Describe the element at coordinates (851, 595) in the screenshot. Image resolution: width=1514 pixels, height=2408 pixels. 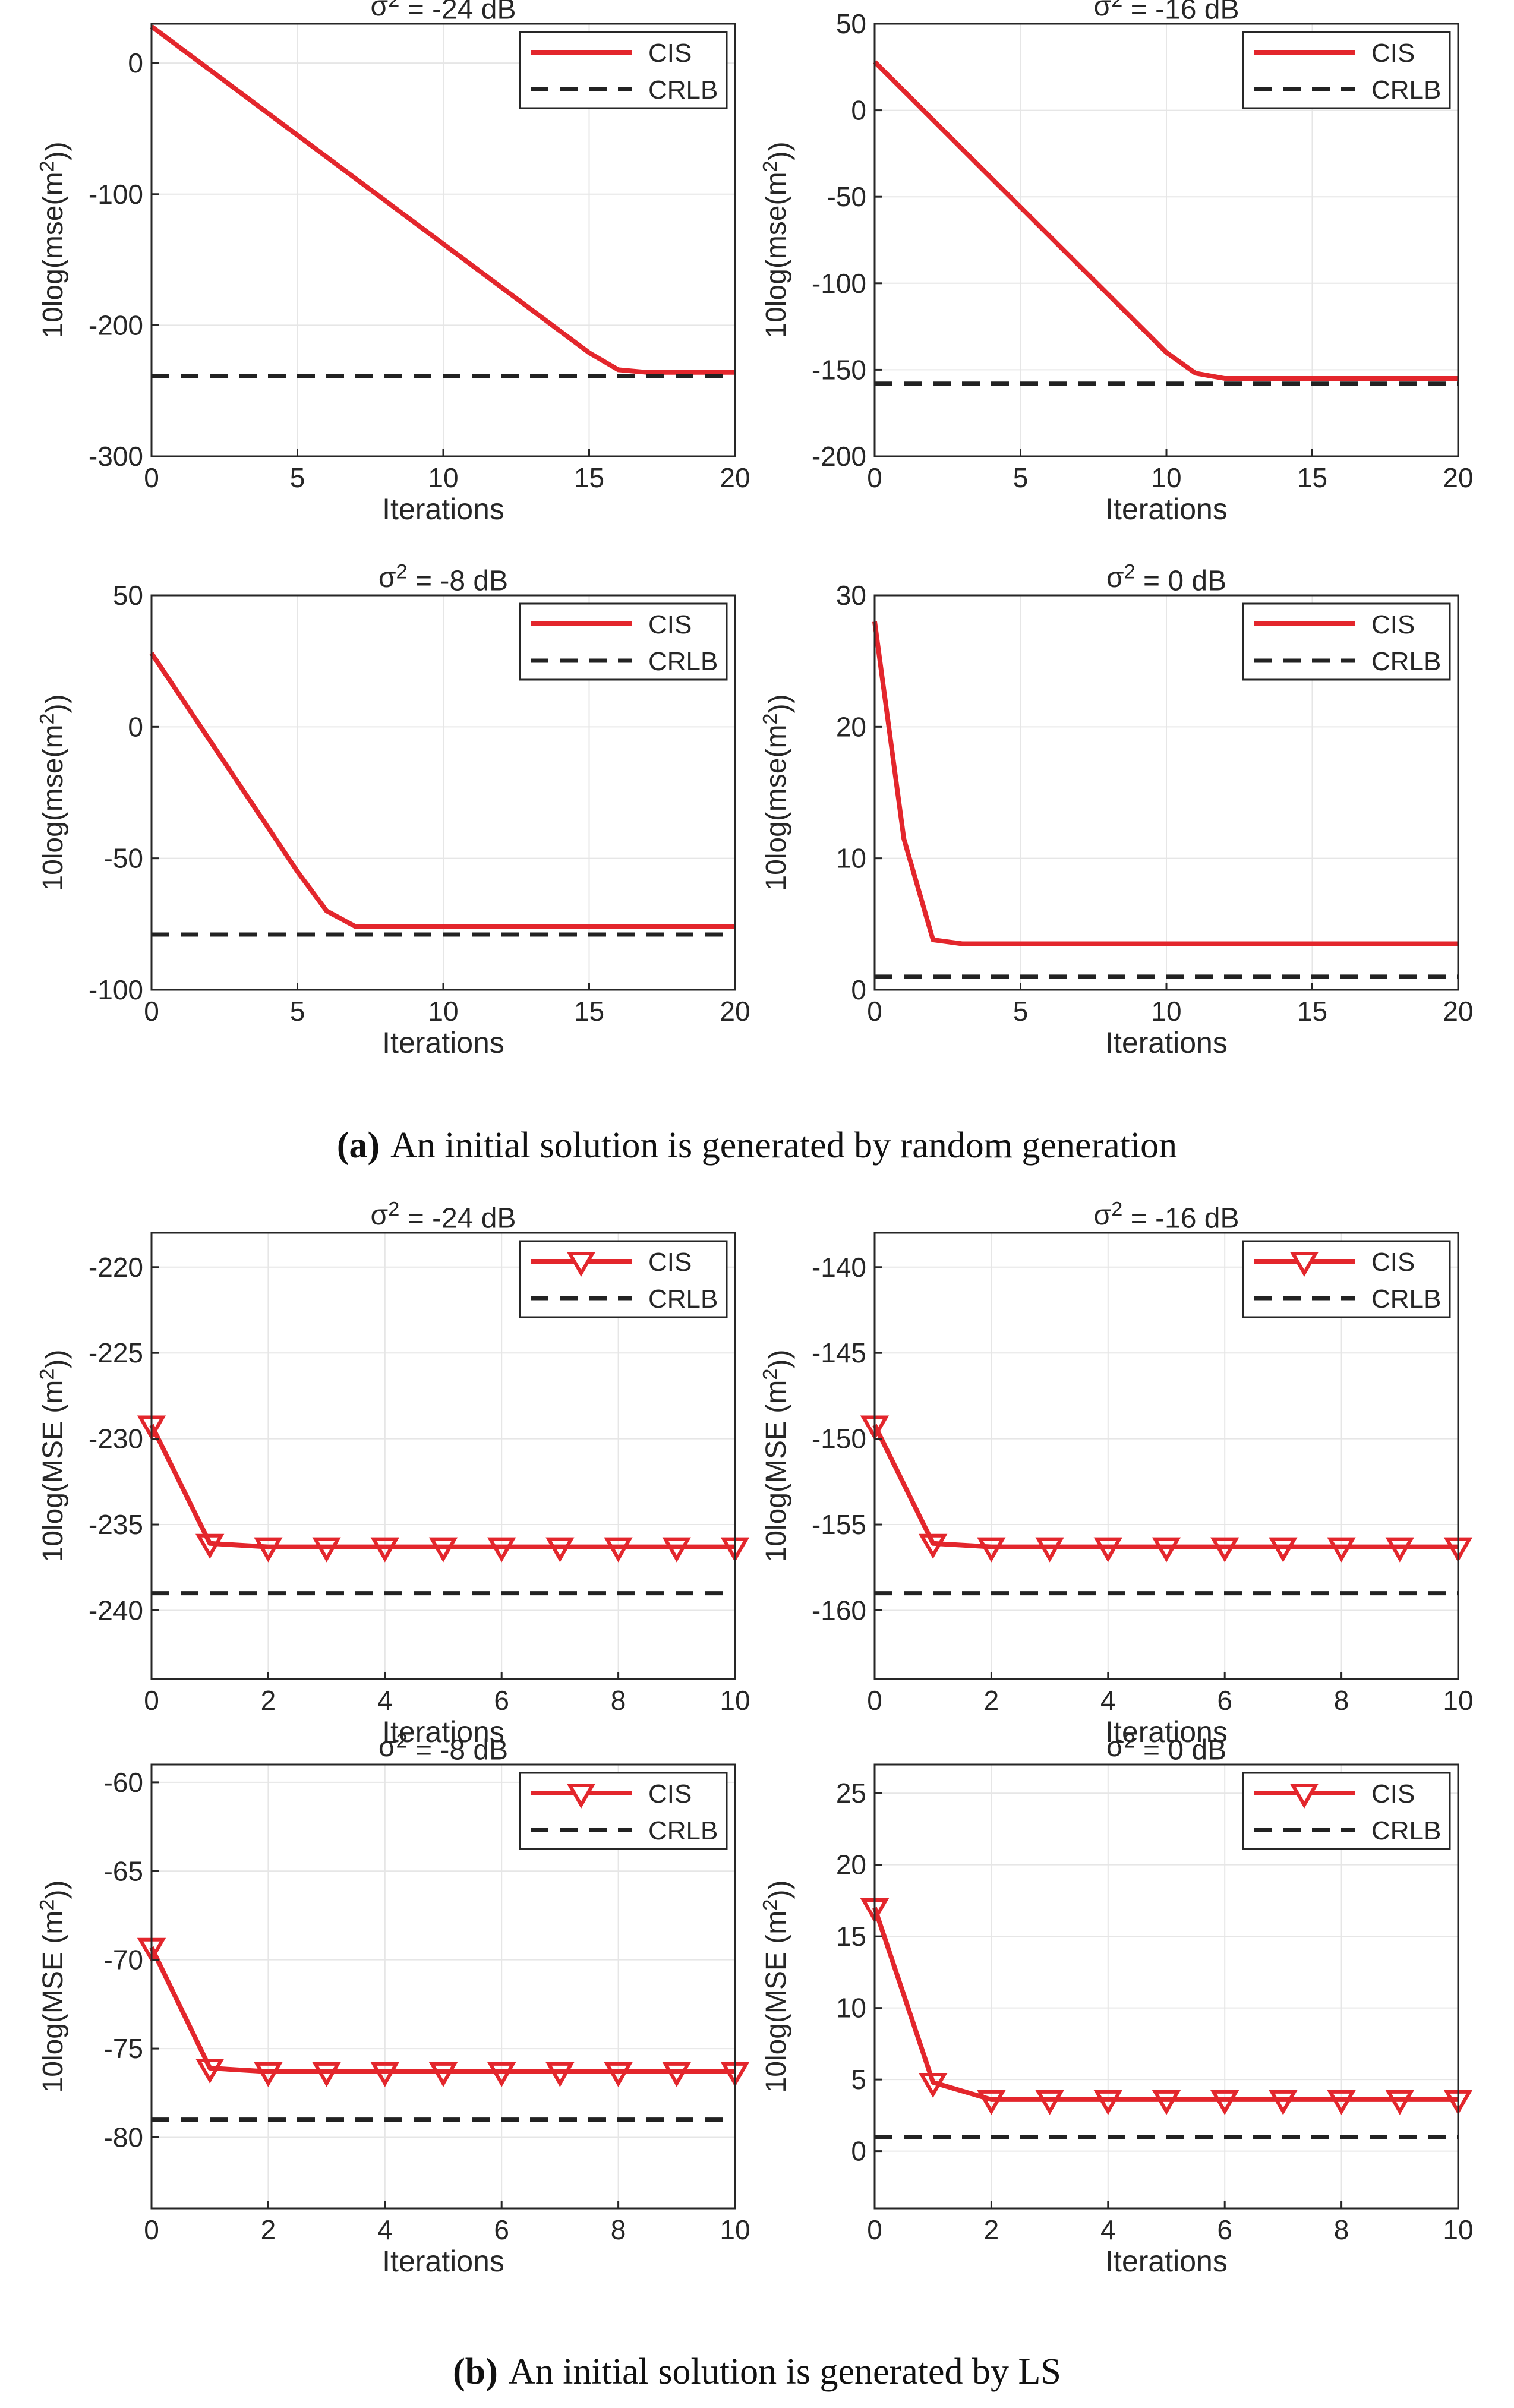
I see `y-tick-label: 30` at that location.